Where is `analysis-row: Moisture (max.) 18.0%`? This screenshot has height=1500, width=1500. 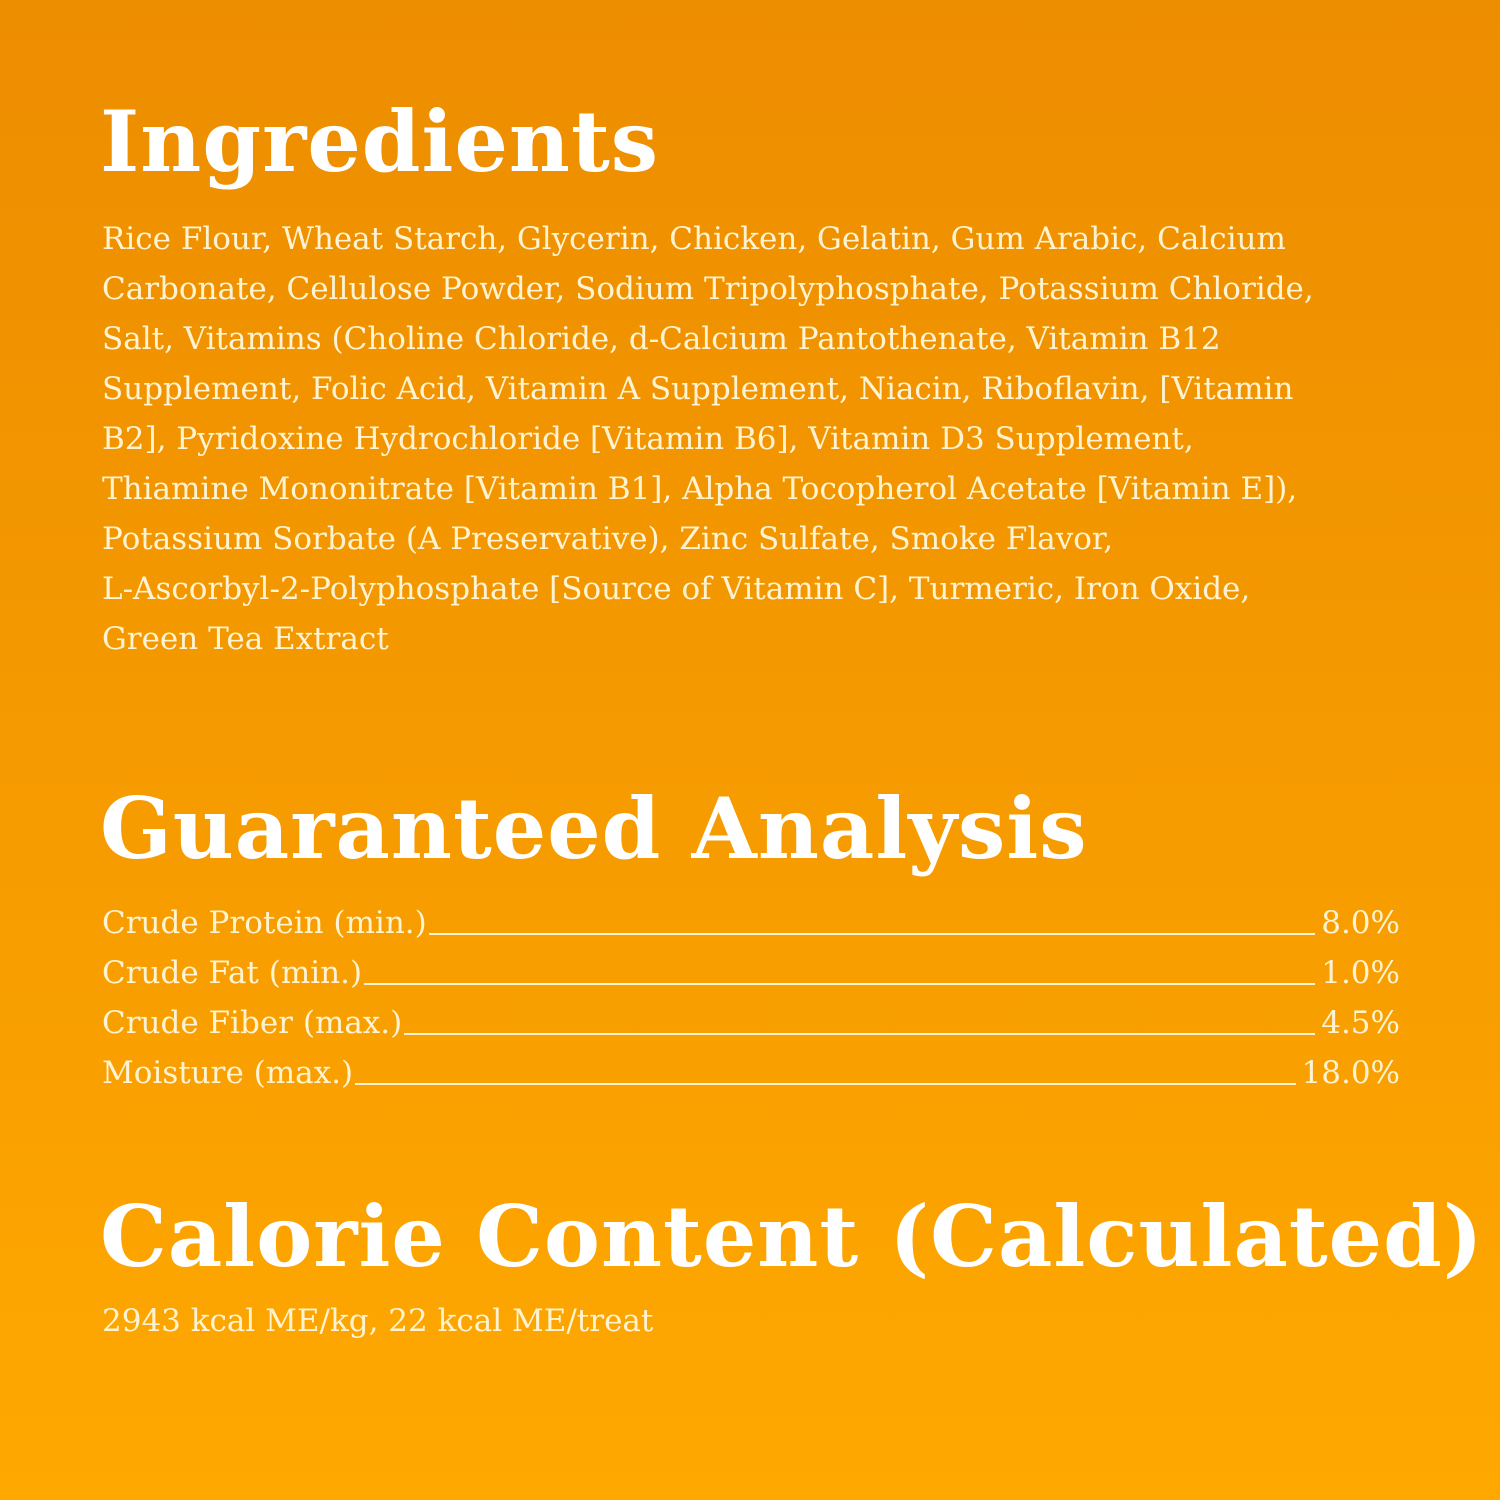 analysis-row: Moisture (max.) 18.0% is located at coordinates (751, 1073).